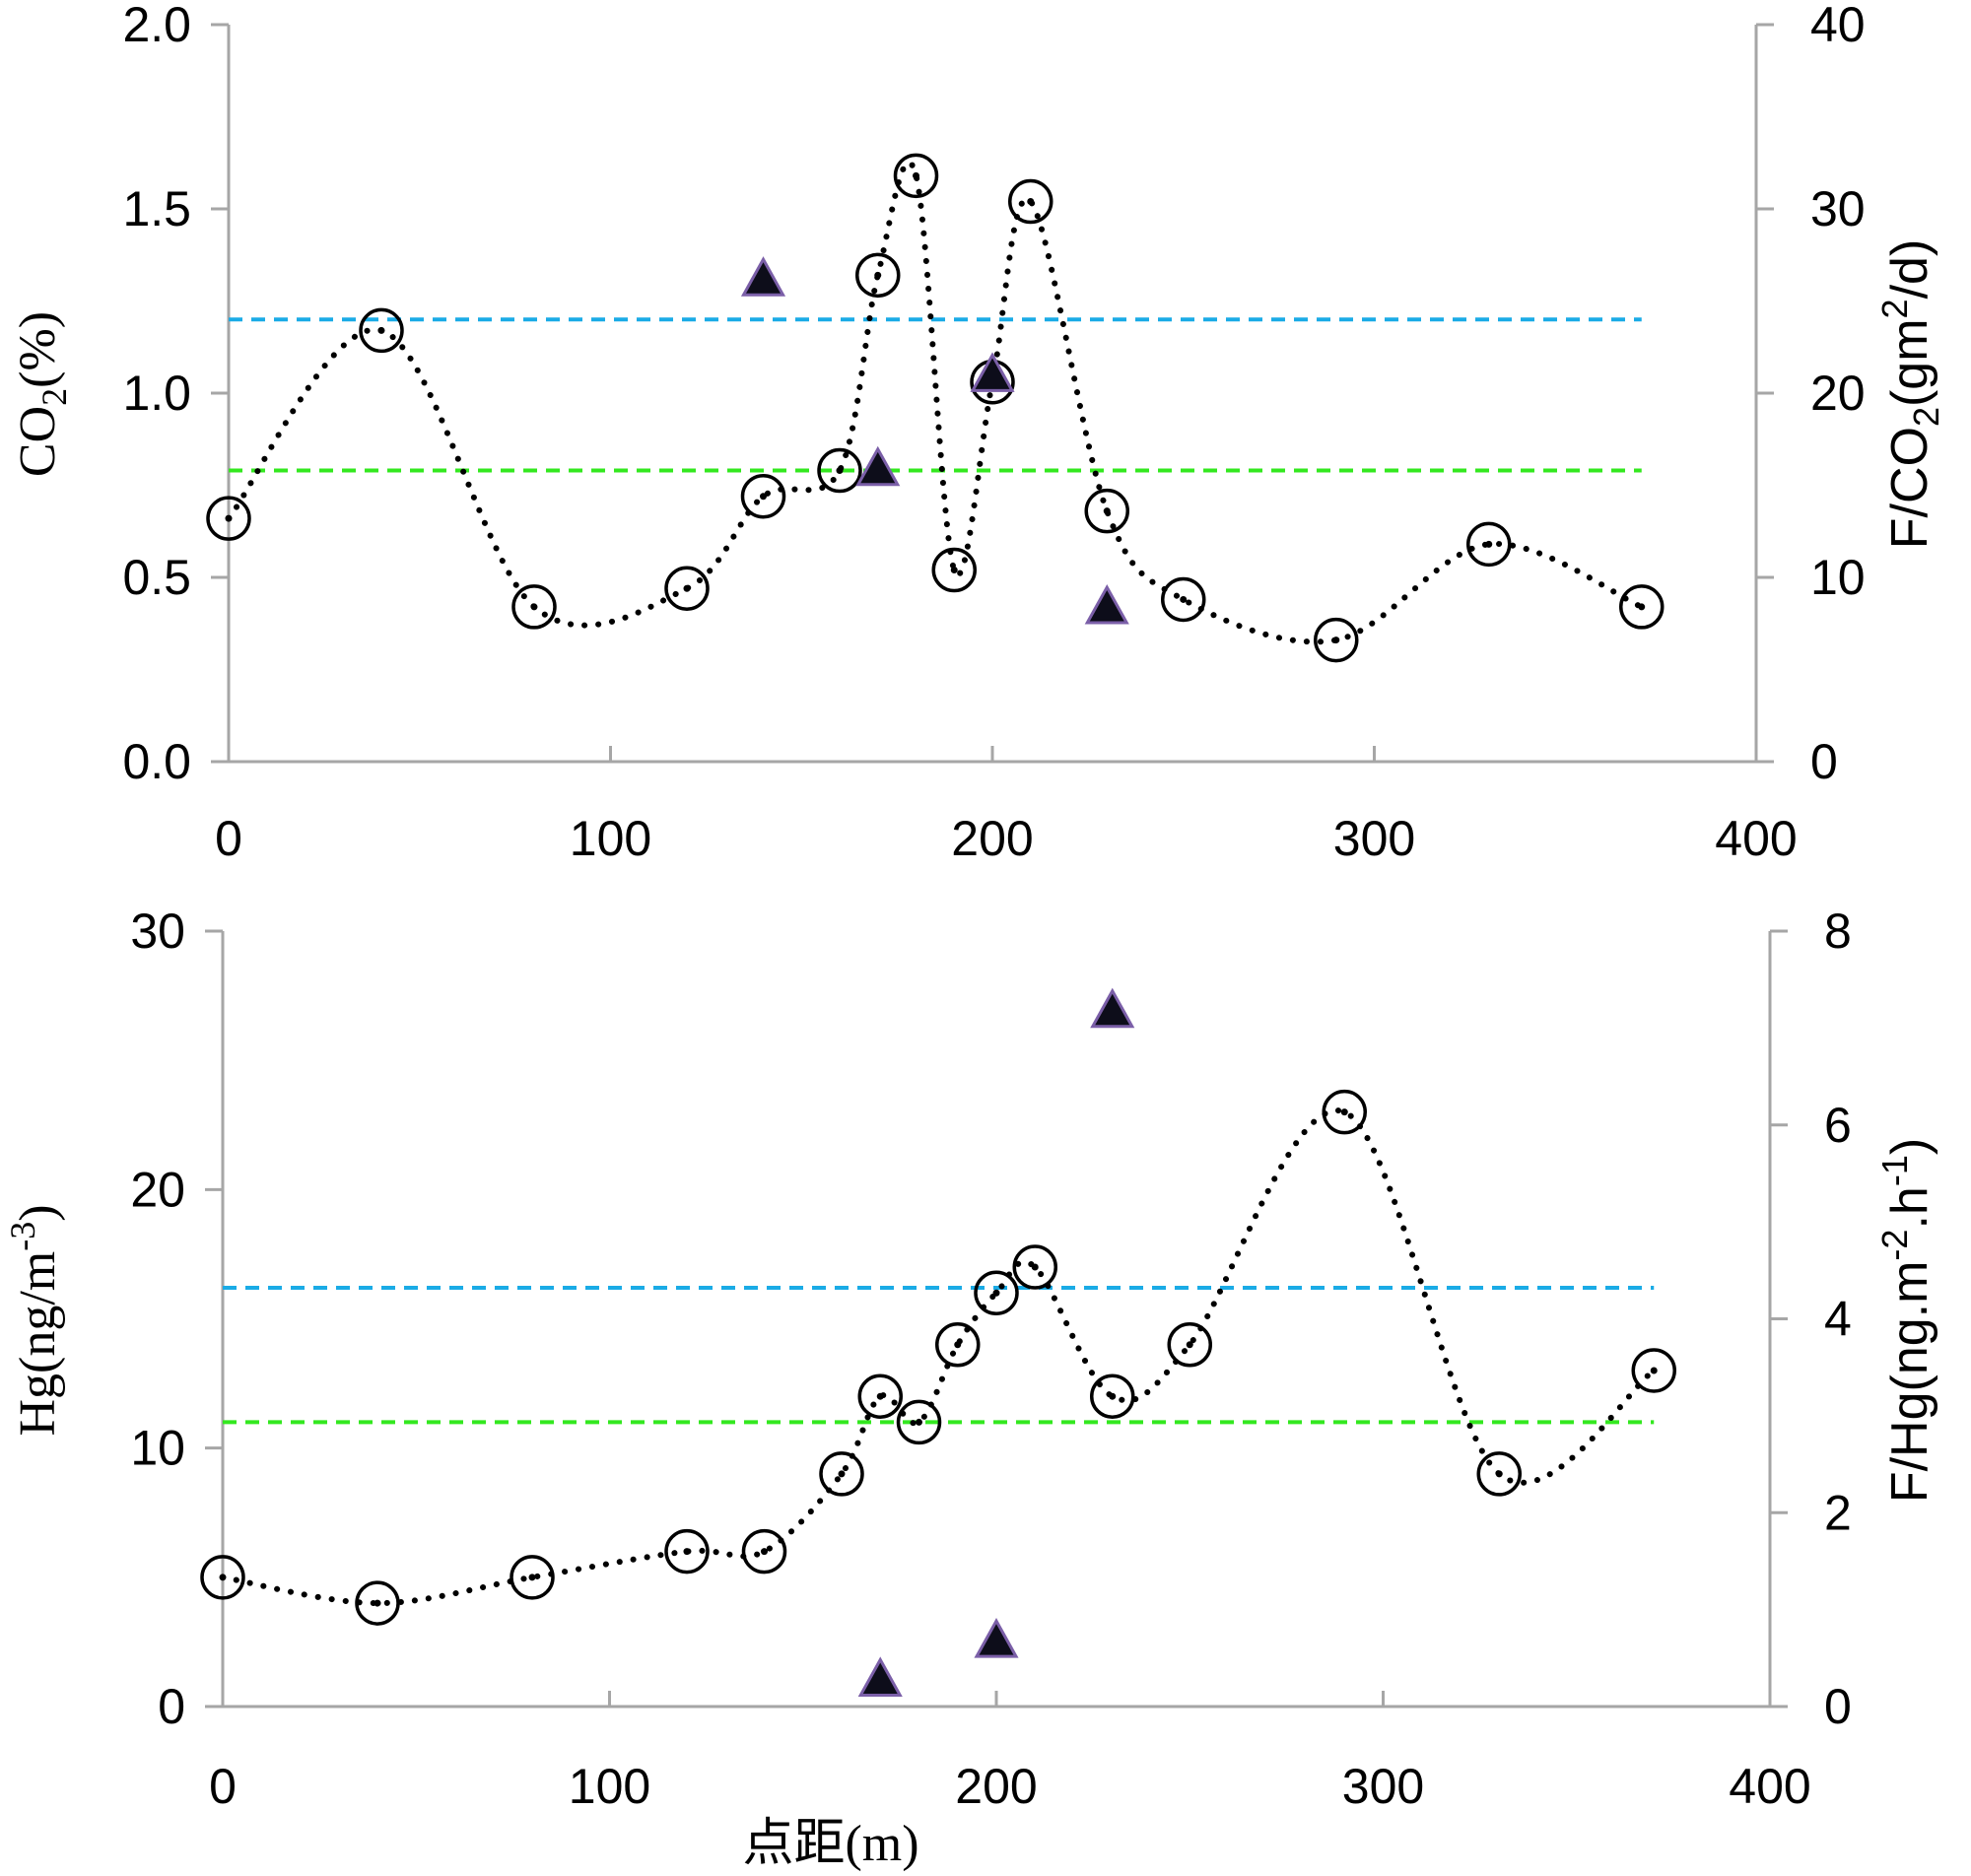 This screenshot has width=1971, height=1876. What do you see at coordinates (1010, 1753) in the screenshot?
I see `hg-x-tick-labels: 0 100 200 300 400` at bounding box center [1010, 1753].